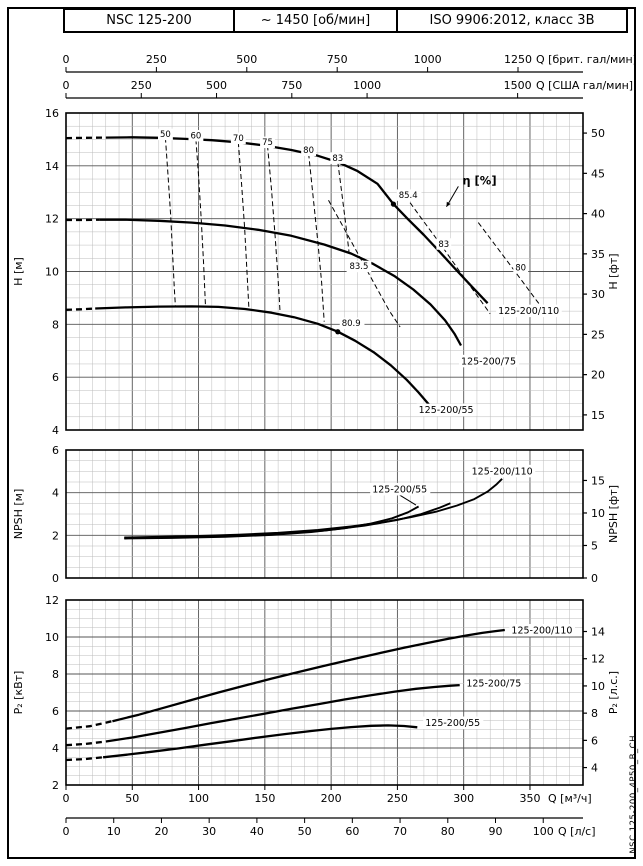  Describe the element at coordinates (350, 63) in the screenshot. I see `top-scale-0: 0 250 500 750 1000 1250 Q [брит. гал/мин]` at that location.